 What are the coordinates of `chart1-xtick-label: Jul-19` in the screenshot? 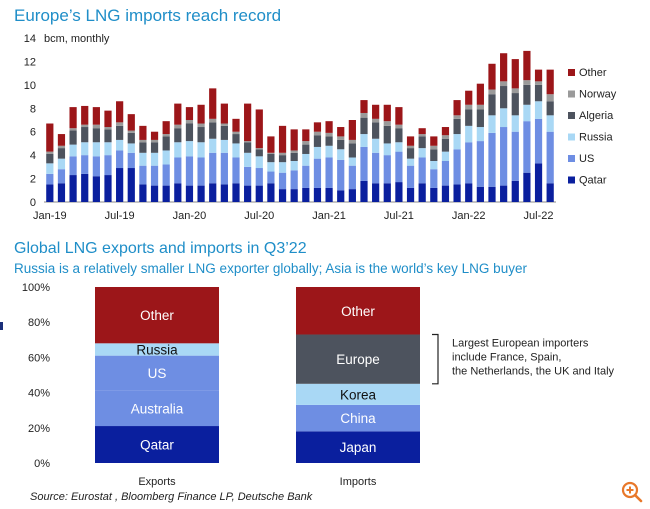 It's located at (120, 216).